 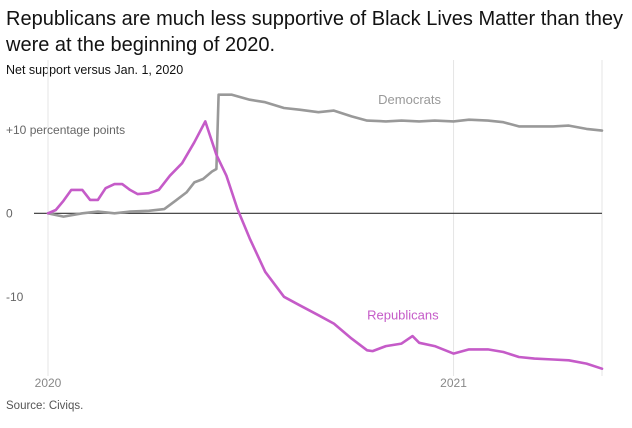 I want to click on x-tick-label: 2021, so click(x=453, y=383).